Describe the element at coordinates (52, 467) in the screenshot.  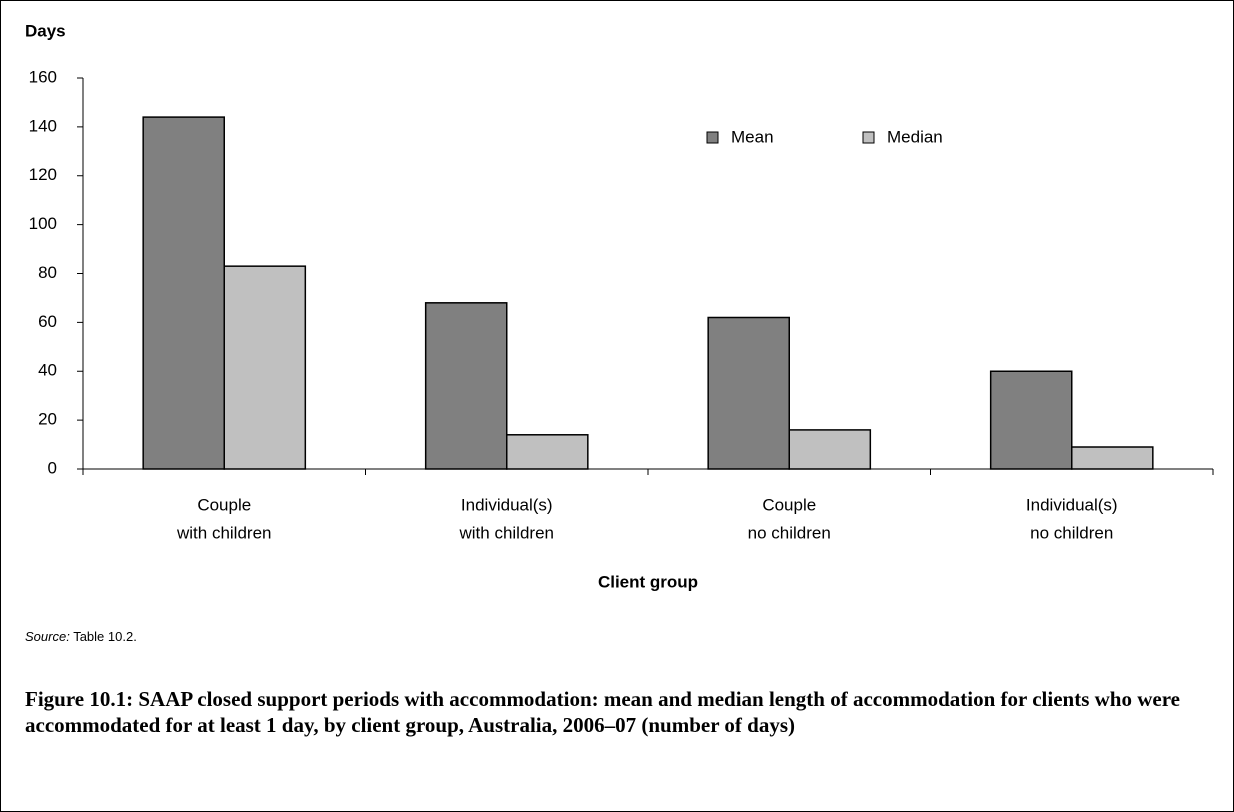
I see `y-tick-label: 0` at that location.